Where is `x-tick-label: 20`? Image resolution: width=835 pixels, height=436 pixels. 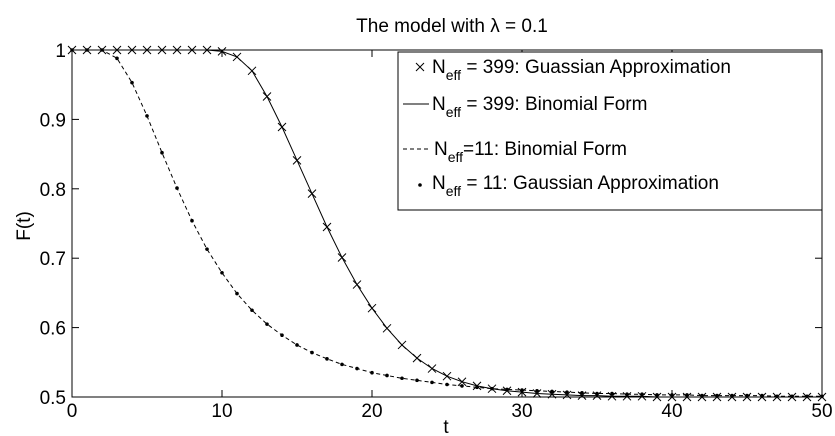
x-tick-label: 20 is located at coordinates (371, 411).